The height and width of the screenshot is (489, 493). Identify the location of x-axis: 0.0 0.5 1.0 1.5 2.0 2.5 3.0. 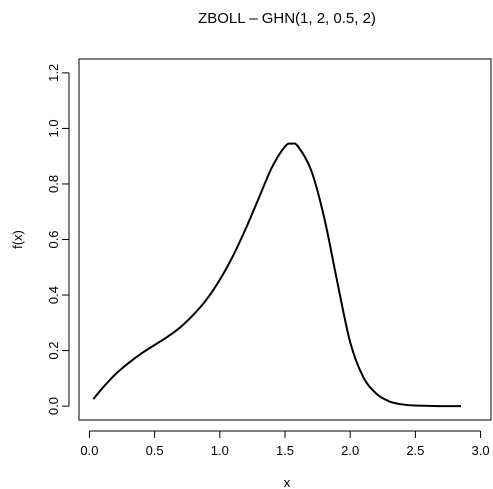
(285, 444).